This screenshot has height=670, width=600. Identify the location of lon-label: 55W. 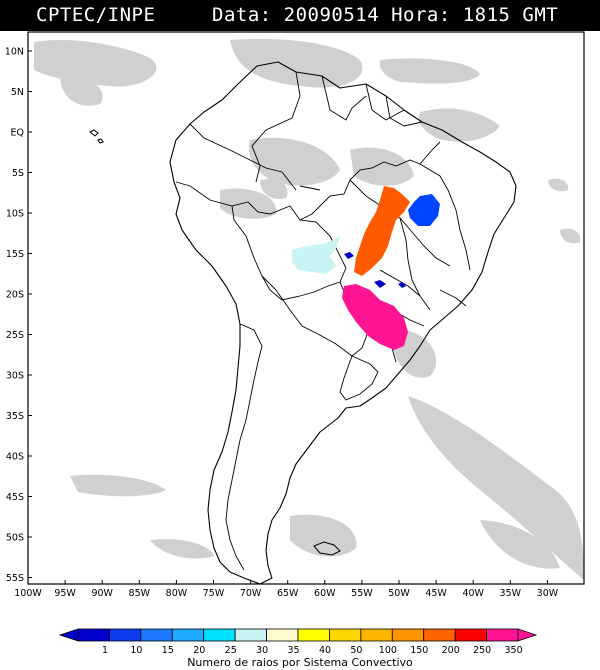
(362, 593).